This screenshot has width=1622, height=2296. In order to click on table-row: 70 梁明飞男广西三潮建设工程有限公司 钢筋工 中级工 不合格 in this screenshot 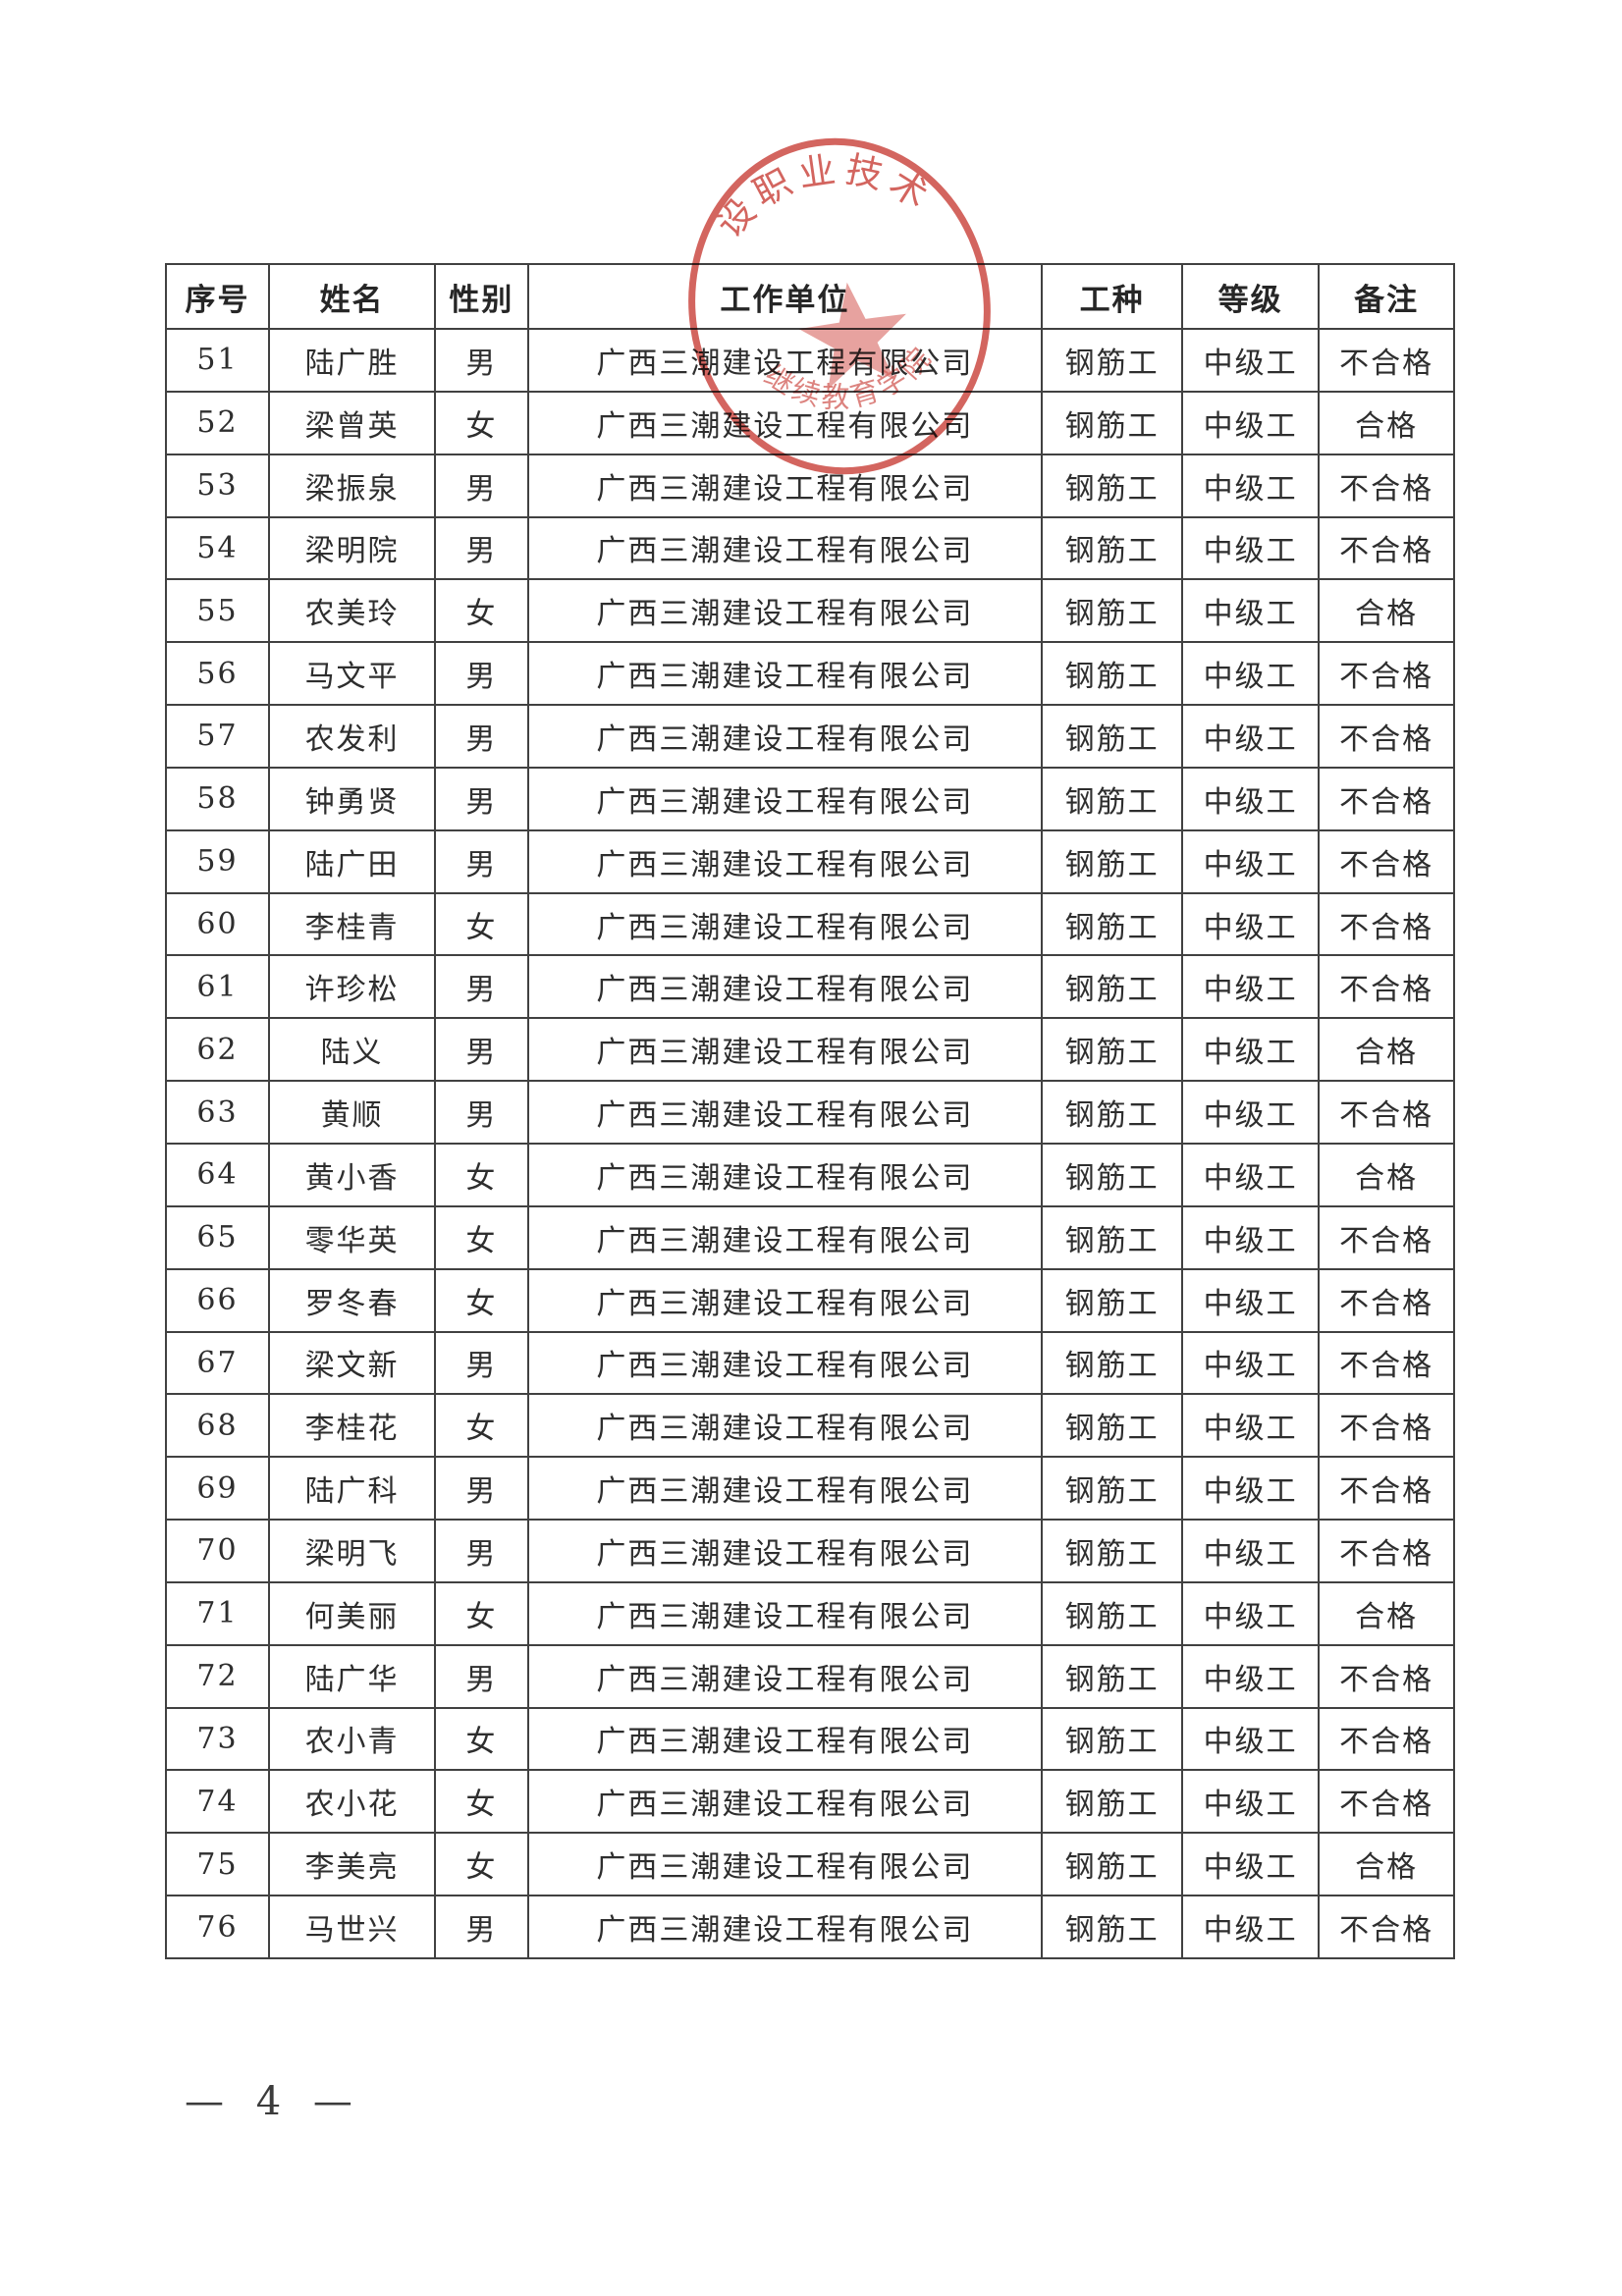, I will do `click(810, 1551)`.